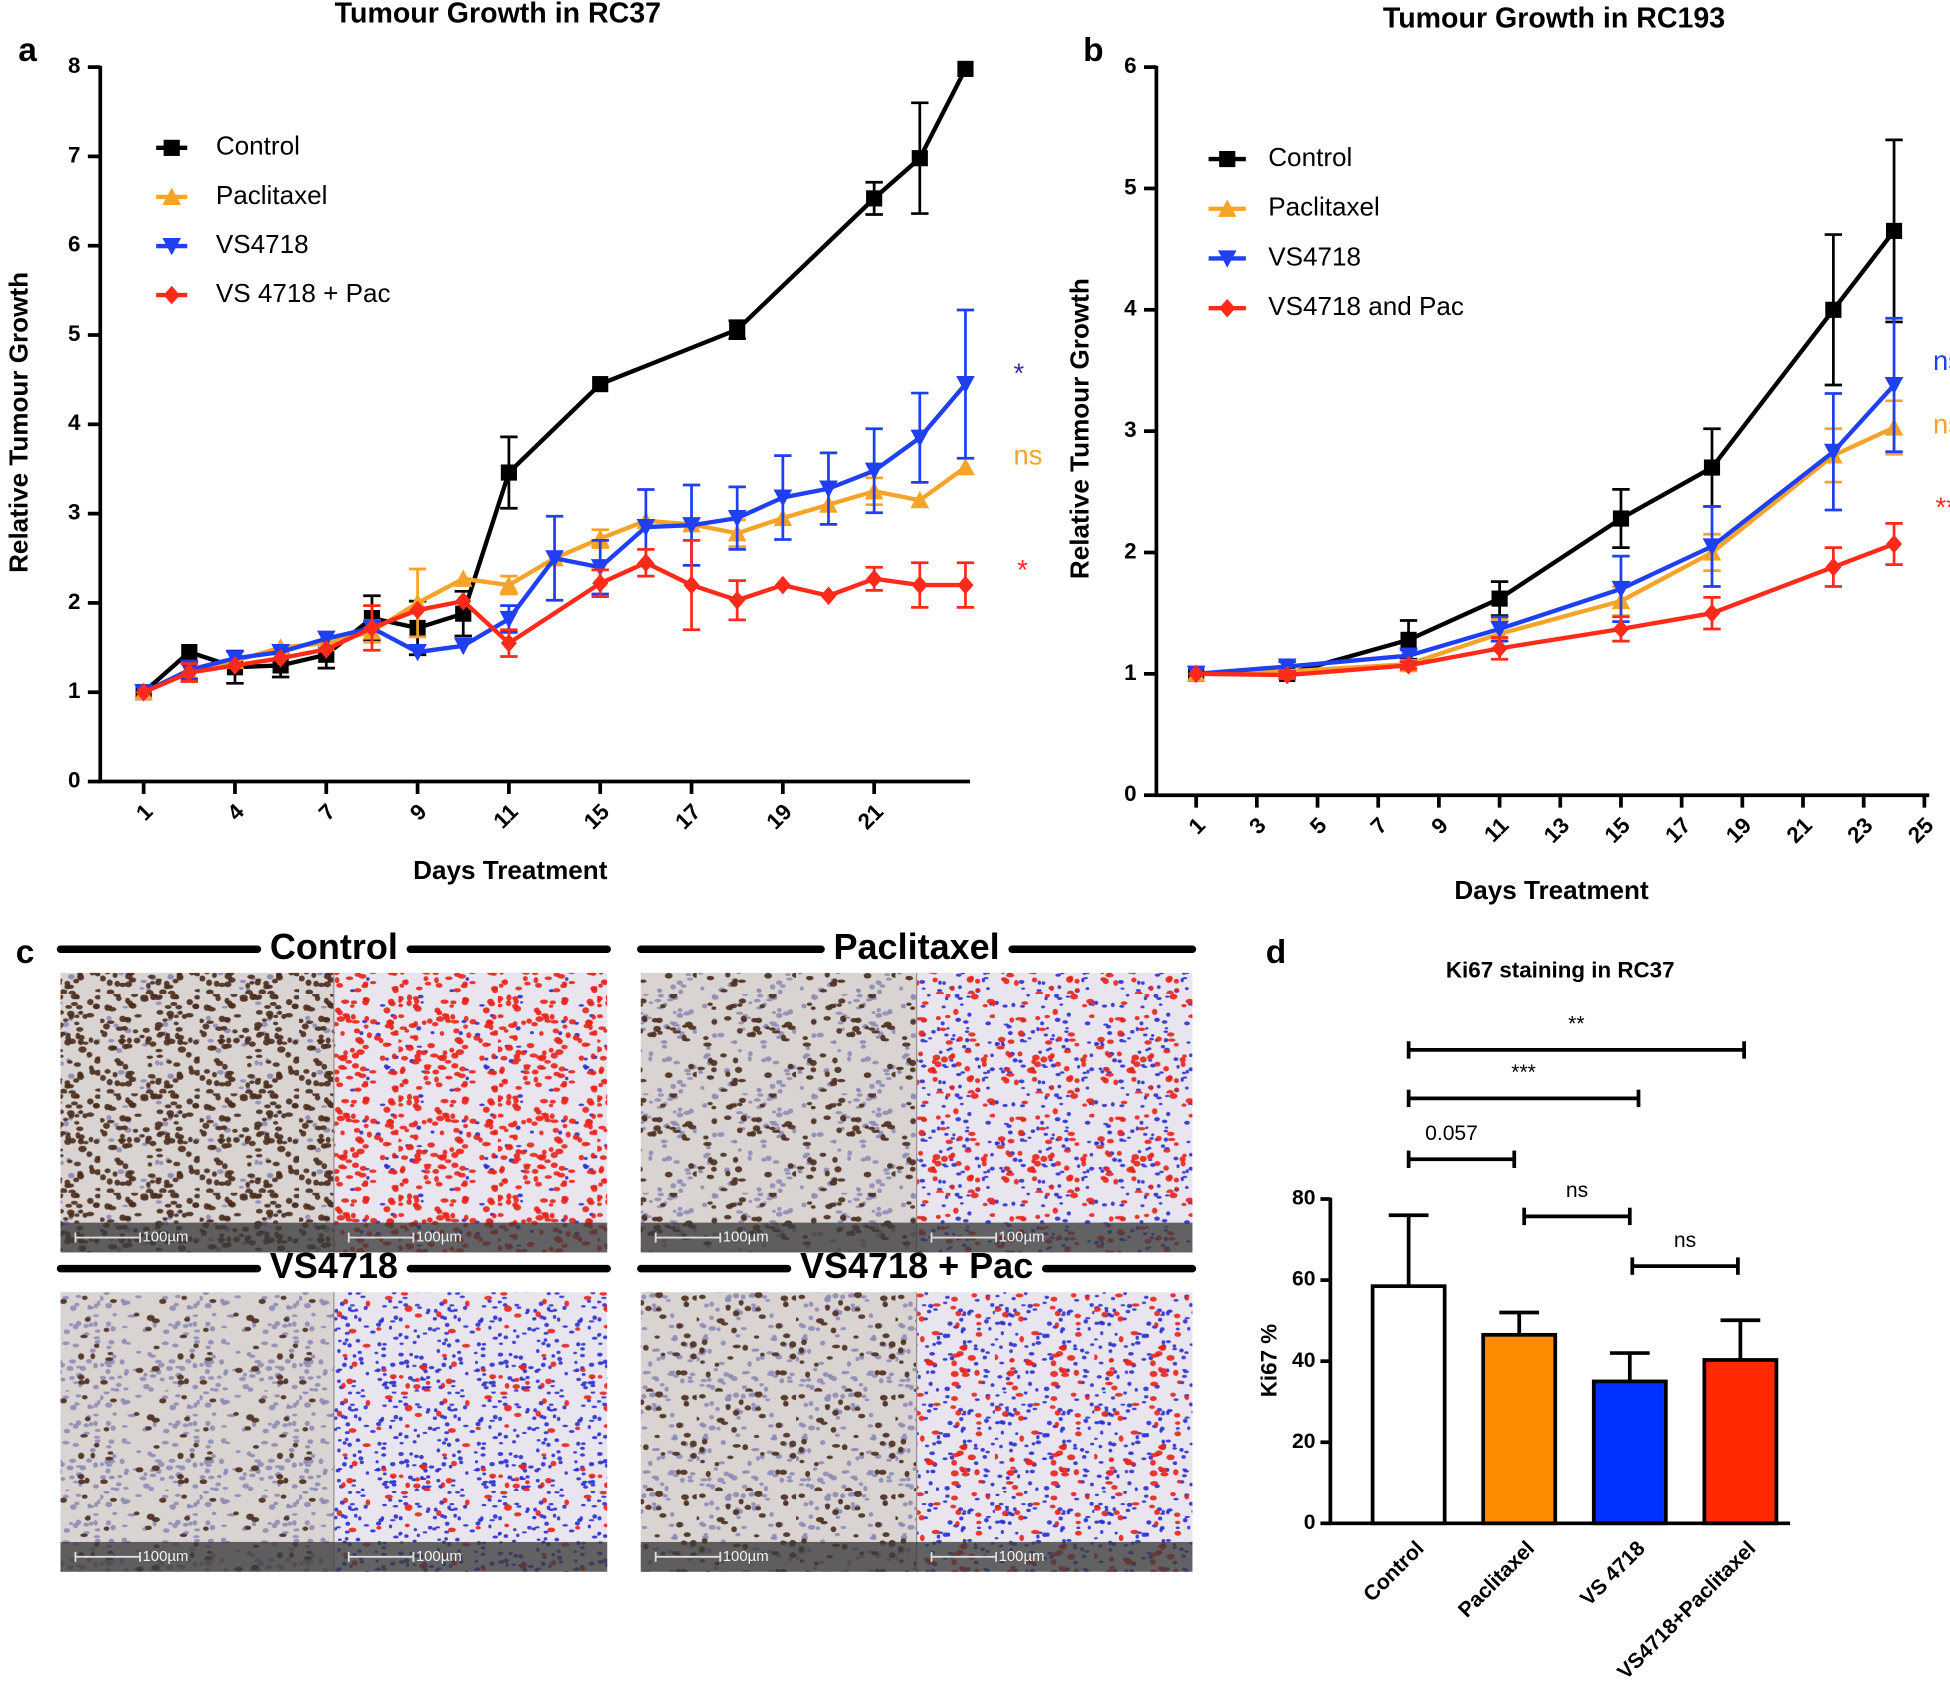 This screenshot has width=1950, height=1701. I want to click on panel-label: b, so click(1093, 50).